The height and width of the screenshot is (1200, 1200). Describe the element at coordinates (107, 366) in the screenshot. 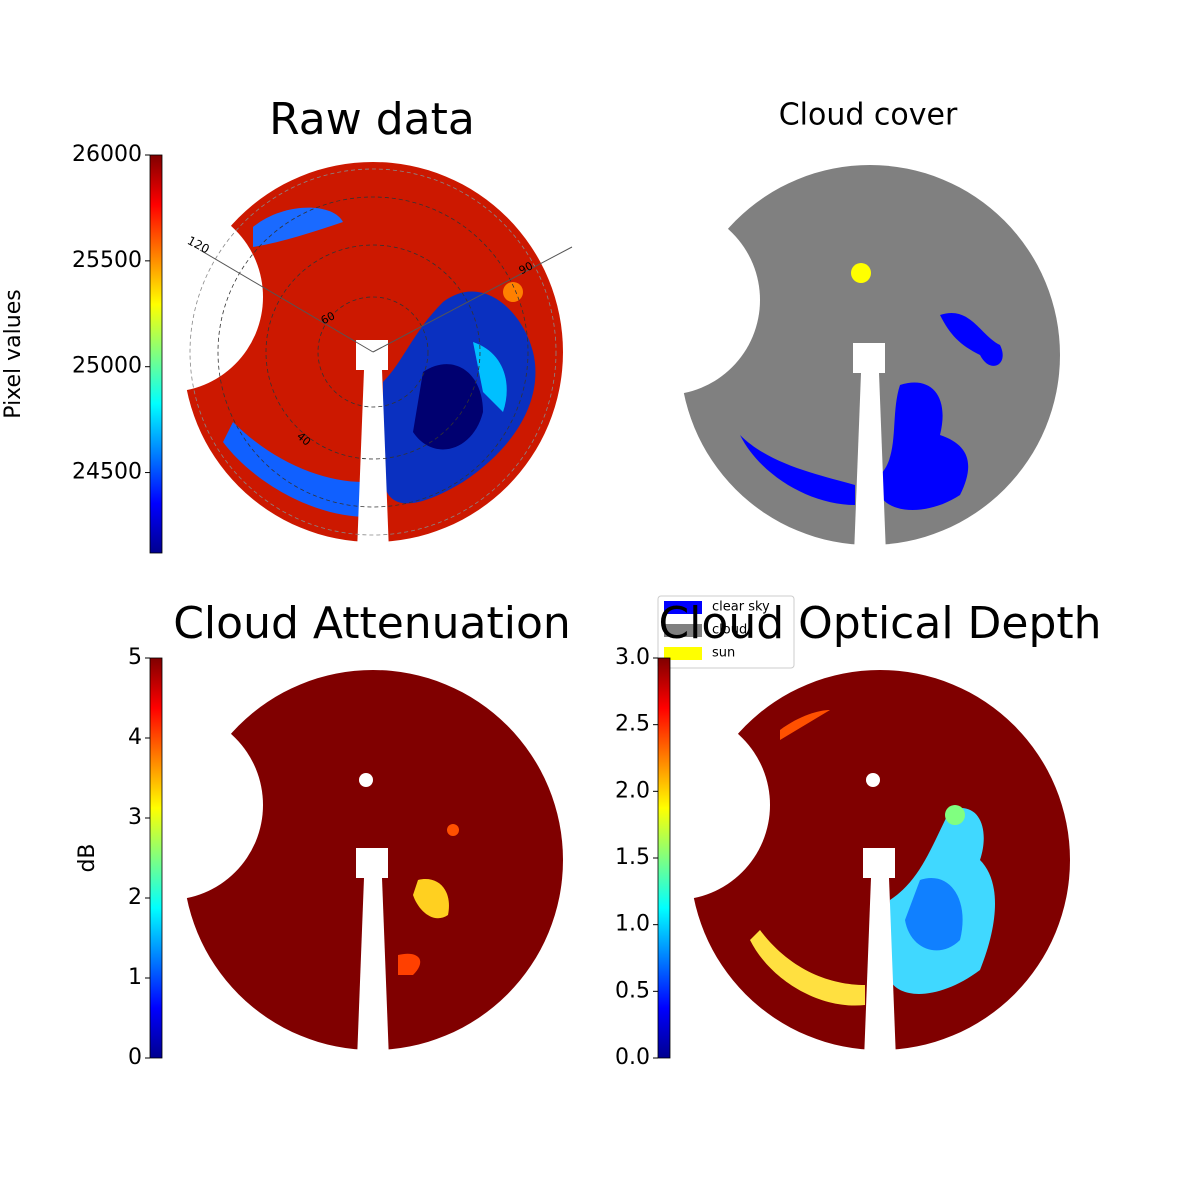

I see `colorbar-tick-label: 25000` at that location.